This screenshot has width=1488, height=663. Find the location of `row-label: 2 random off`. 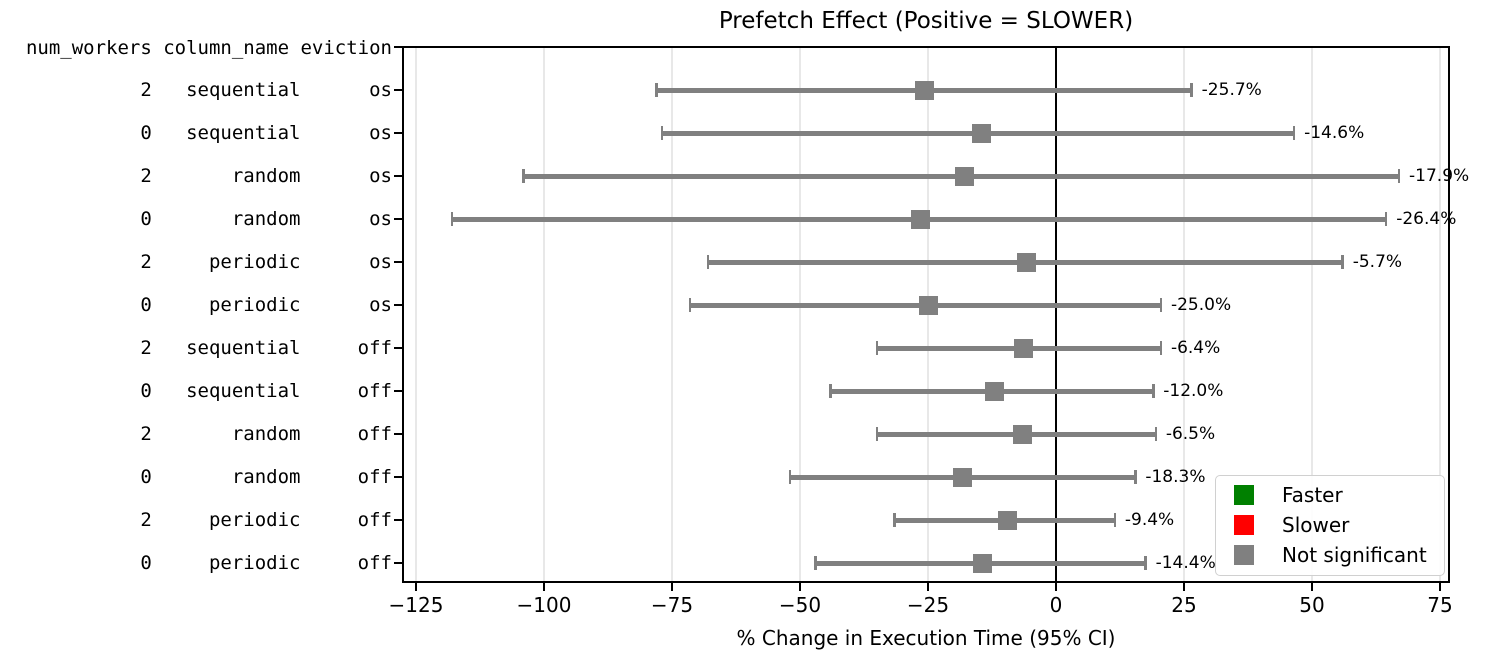

row-label: 2 random off is located at coordinates (208, 434).